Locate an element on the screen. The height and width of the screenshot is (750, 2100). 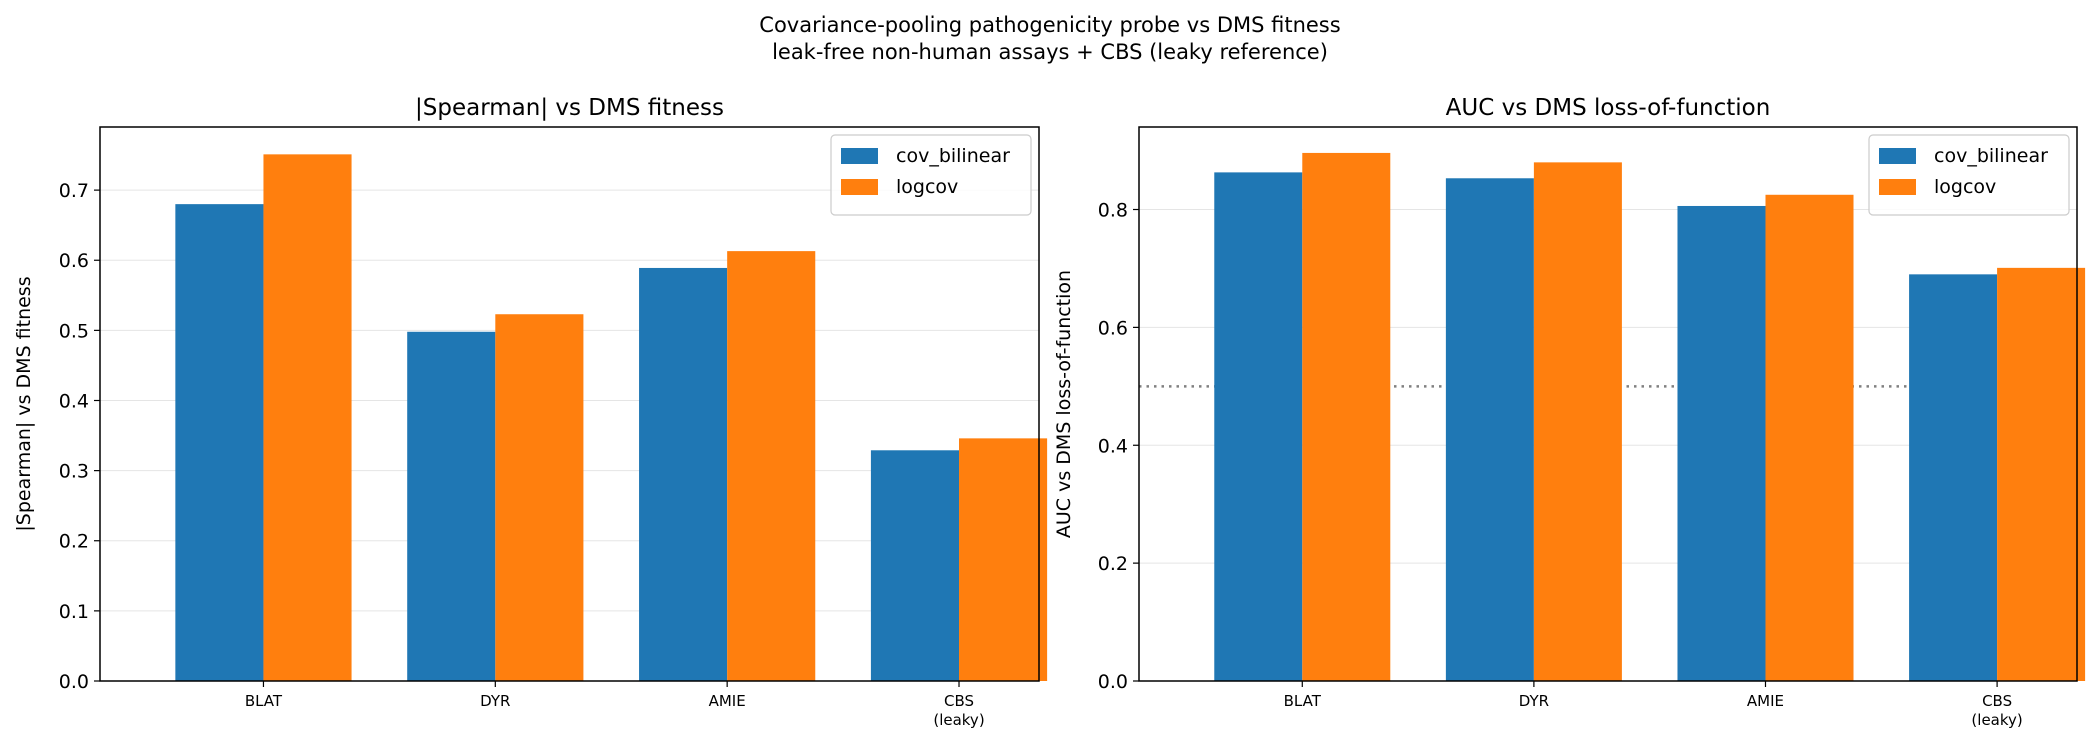
y-tick-label: 0.5 is located at coordinates (74, 331).